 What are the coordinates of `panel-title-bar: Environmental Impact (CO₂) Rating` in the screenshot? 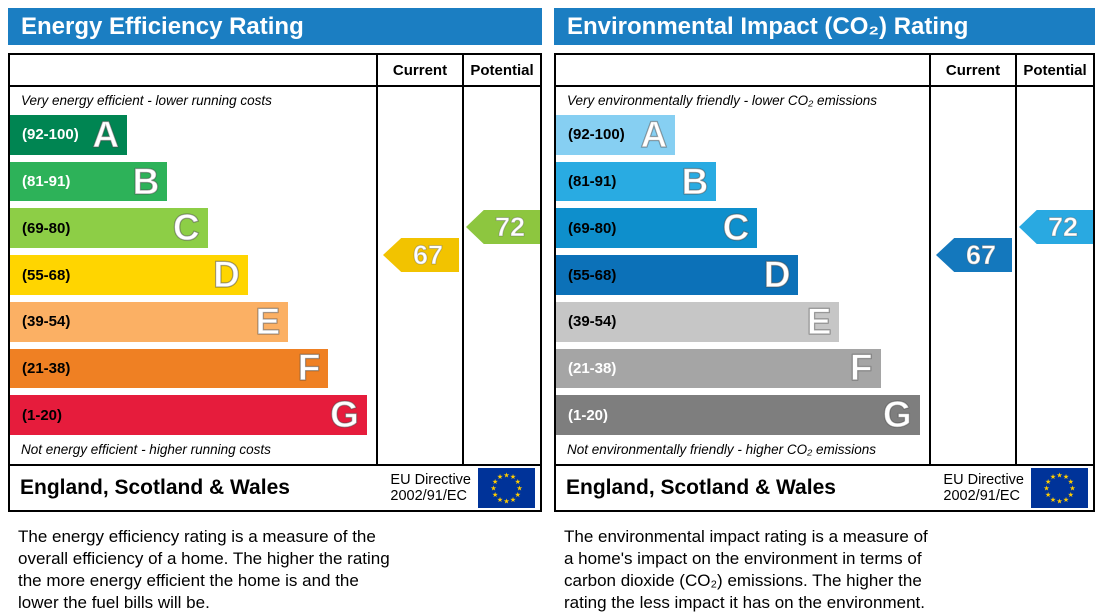 It's located at (824, 26).